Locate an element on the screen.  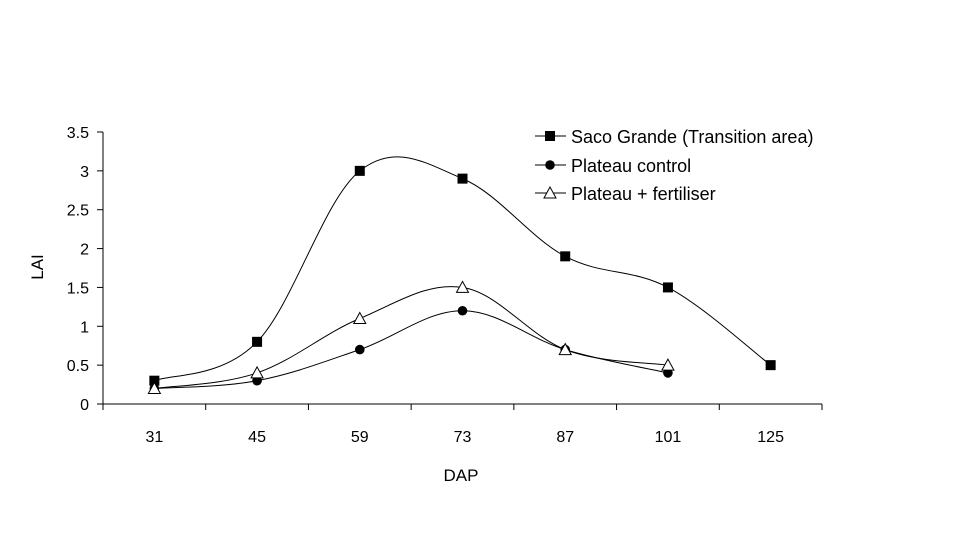
legend-label-2: Plateau + fertiliser is located at coordinates (643, 194).